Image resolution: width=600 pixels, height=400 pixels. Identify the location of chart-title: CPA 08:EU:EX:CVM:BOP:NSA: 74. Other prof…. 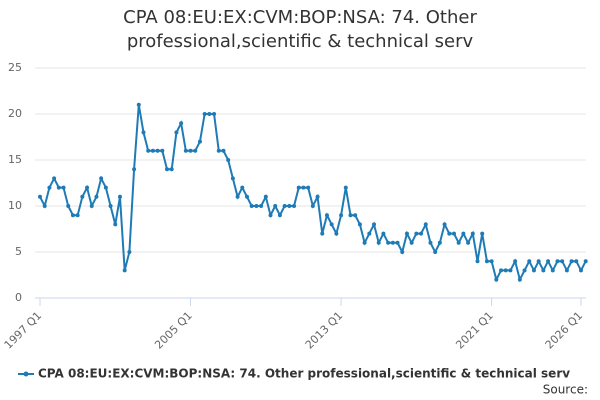
(300, 29).